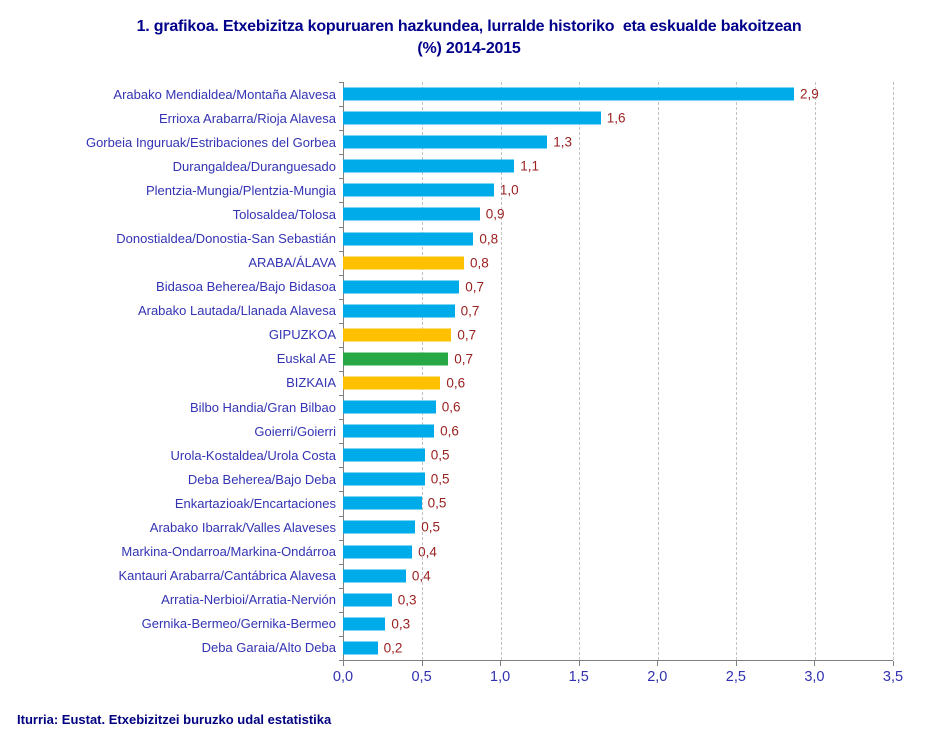  What do you see at coordinates (618, 166) in the screenshot?
I see `bar-track: 1,1` at bounding box center [618, 166].